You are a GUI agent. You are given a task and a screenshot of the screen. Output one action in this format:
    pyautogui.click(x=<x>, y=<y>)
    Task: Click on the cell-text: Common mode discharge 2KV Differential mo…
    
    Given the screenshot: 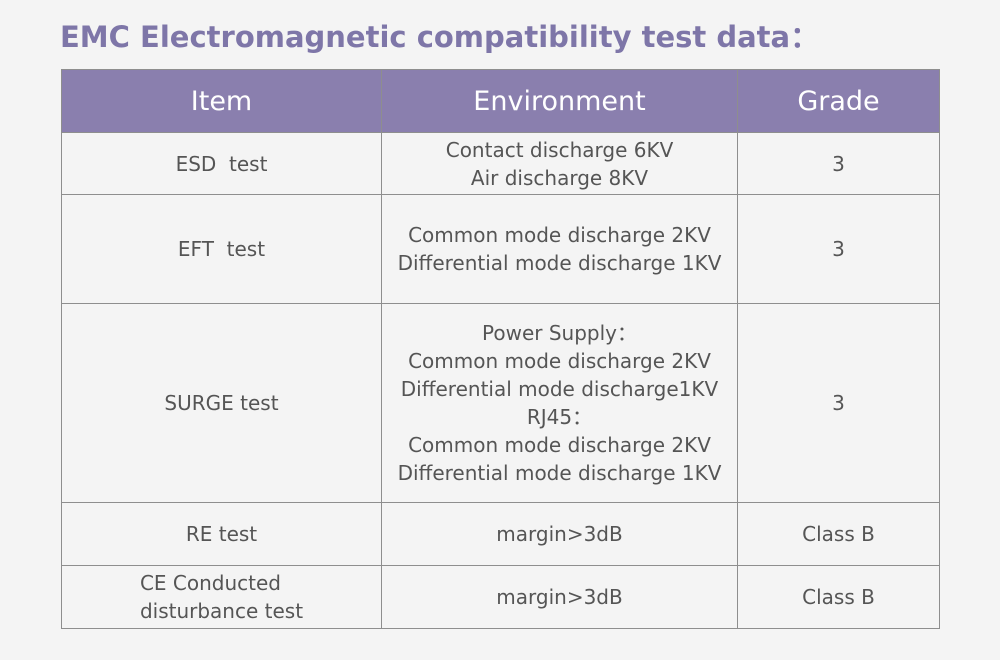 What is the action you would take?
    pyautogui.click(x=559, y=249)
    